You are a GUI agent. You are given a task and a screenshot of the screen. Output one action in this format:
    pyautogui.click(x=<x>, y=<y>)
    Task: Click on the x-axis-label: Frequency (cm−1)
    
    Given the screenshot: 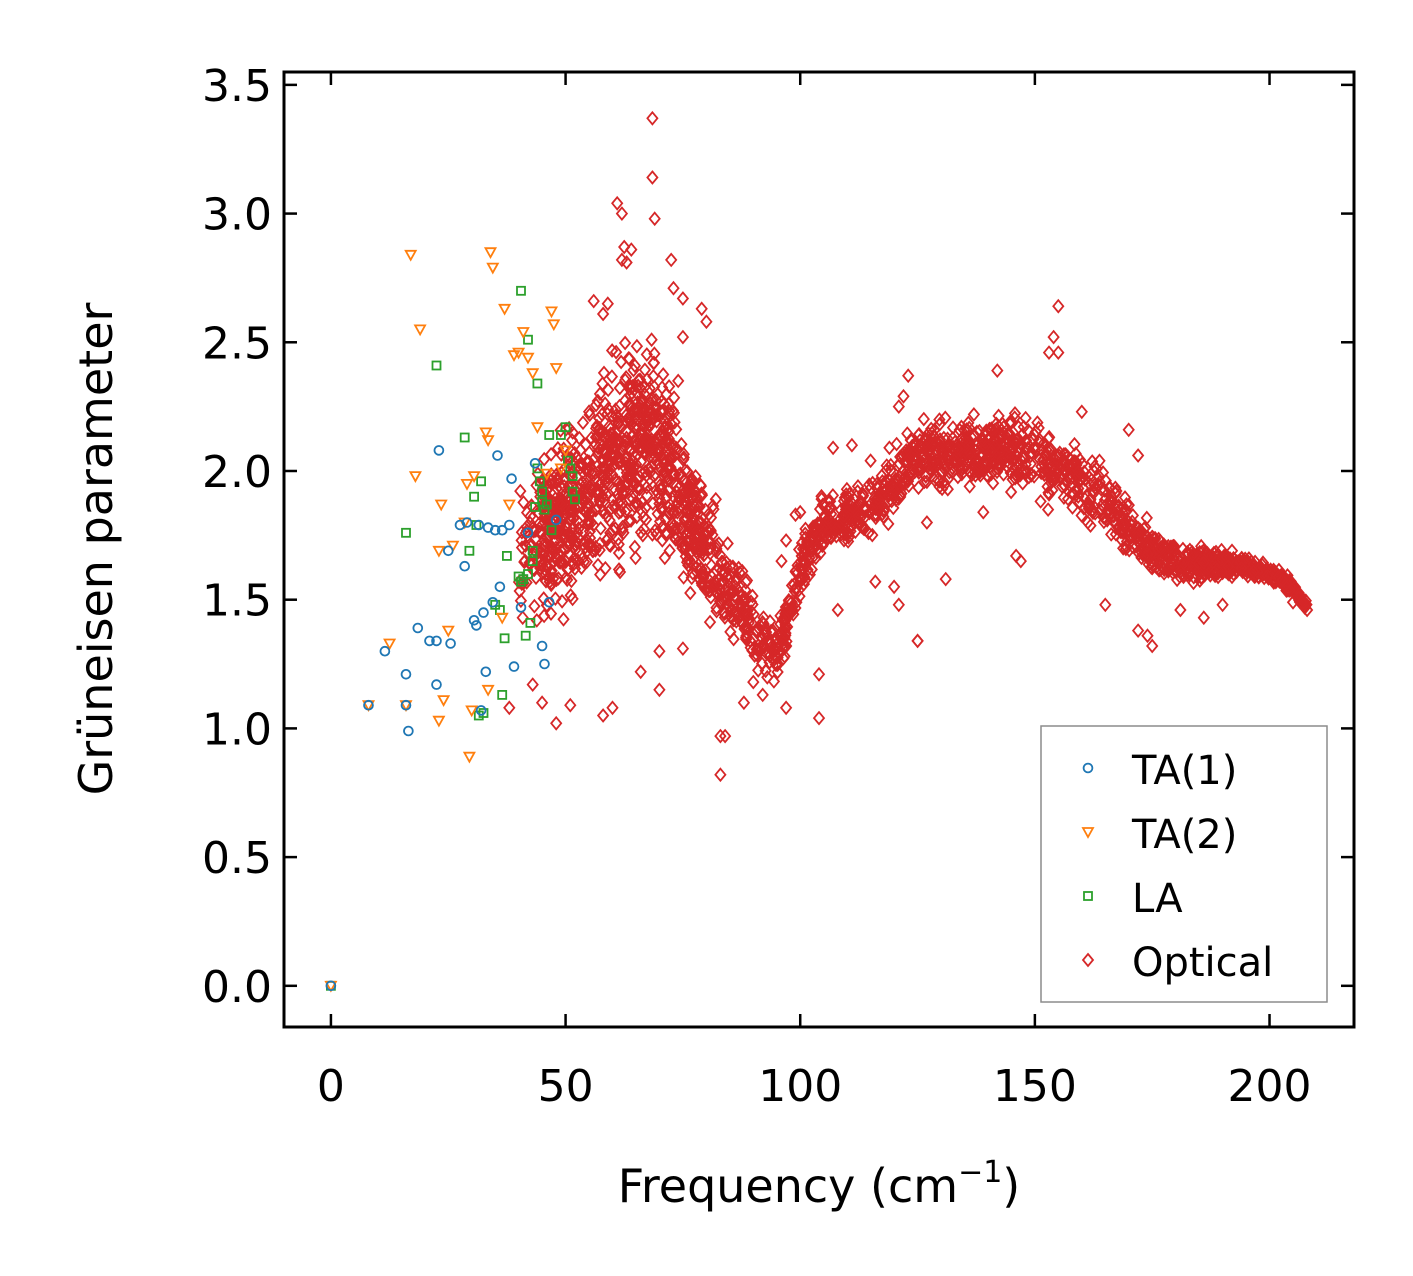 What is the action you would take?
    pyautogui.click(x=819, y=1184)
    